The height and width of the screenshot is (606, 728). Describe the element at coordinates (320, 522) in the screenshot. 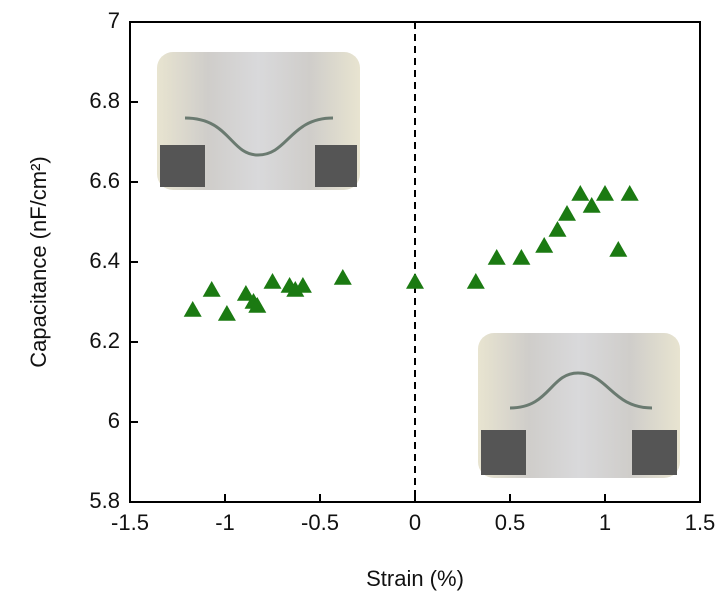

I see `x-tick-label: -0.5` at that location.